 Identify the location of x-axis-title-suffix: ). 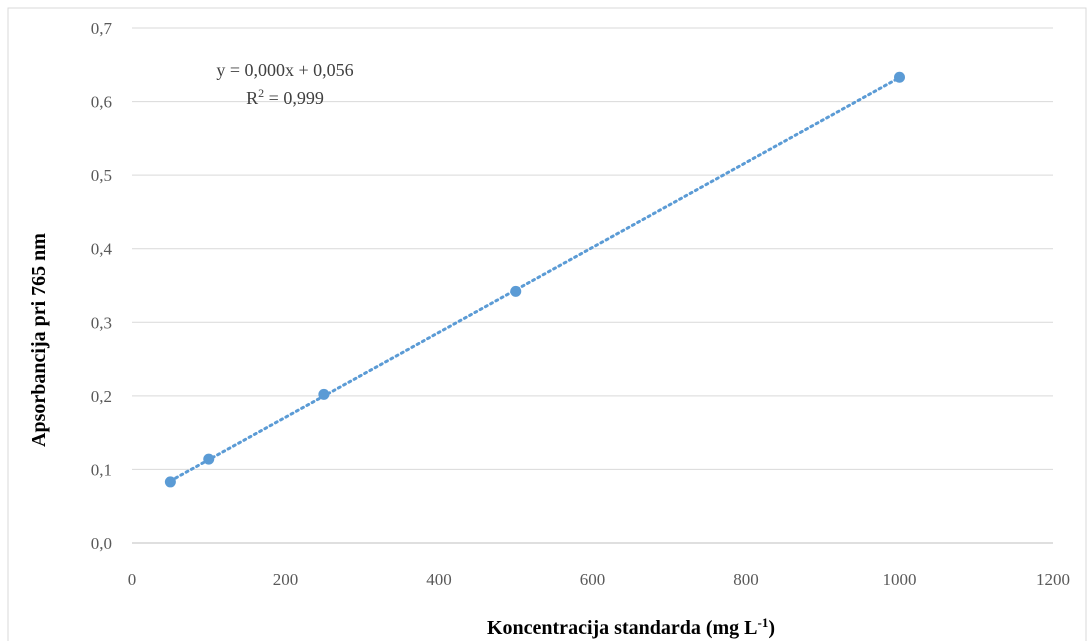
(771, 628).